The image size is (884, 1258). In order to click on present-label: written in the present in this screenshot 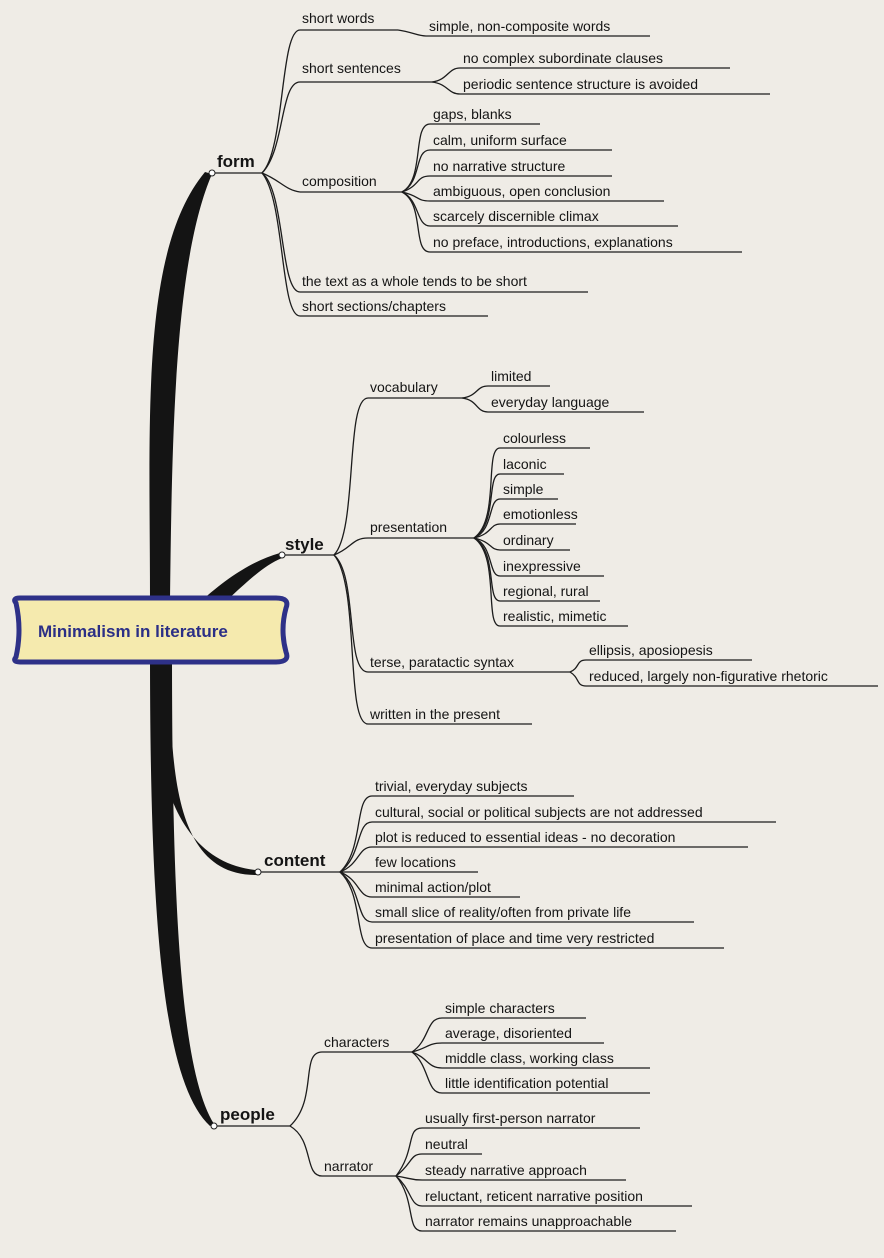, I will do `click(434, 714)`.